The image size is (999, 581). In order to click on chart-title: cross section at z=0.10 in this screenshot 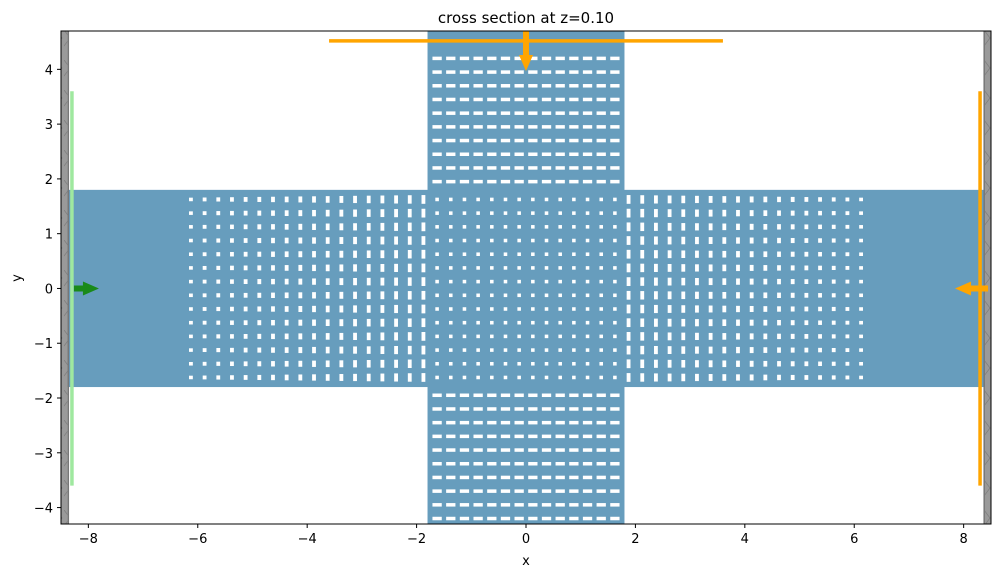, I will do `click(526, 18)`.